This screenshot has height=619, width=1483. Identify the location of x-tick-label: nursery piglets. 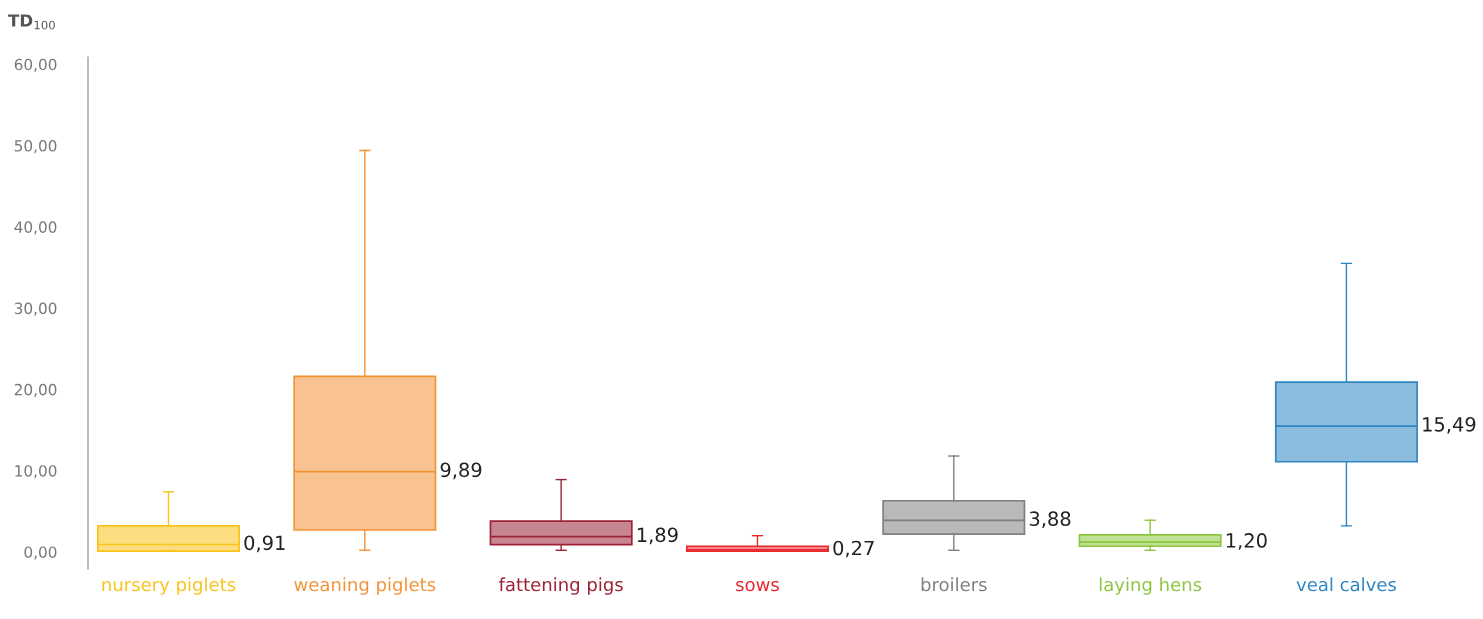
(169, 586).